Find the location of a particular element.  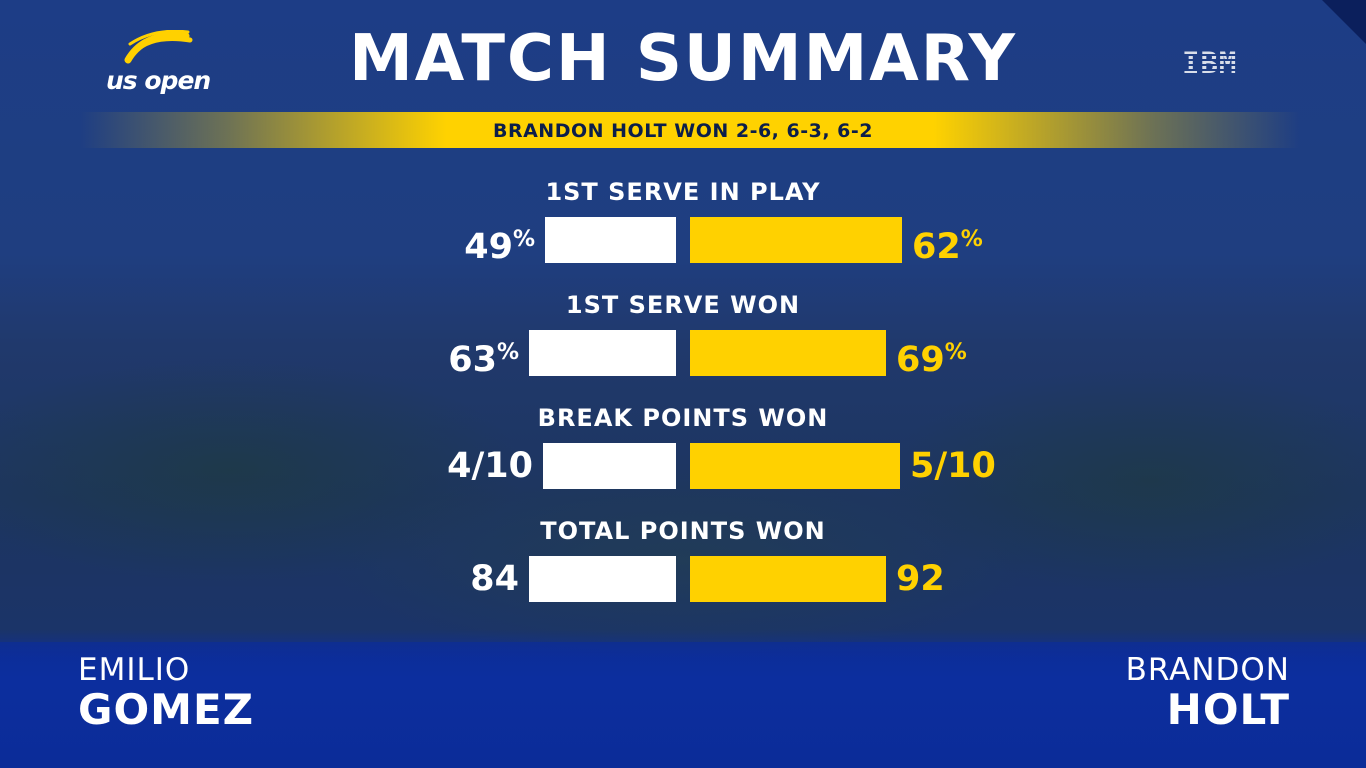

player-left-first-name: EMILIO is located at coordinates (134, 670).